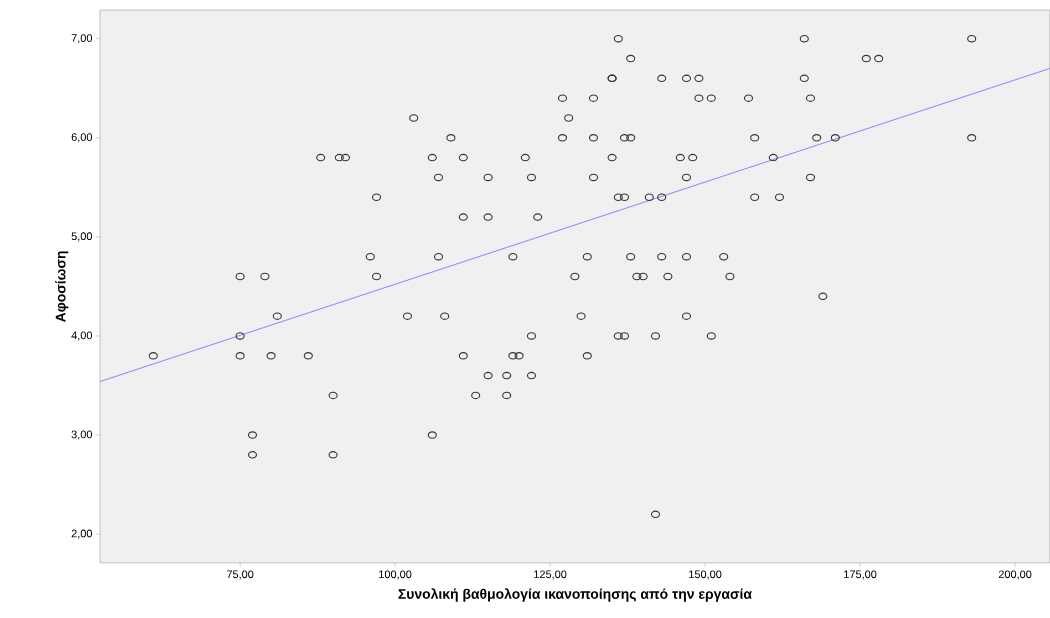 The width and height of the screenshot is (1050, 618). What do you see at coordinates (82, 435) in the screenshot?
I see `y-tick-label: 3,00` at bounding box center [82, 435].